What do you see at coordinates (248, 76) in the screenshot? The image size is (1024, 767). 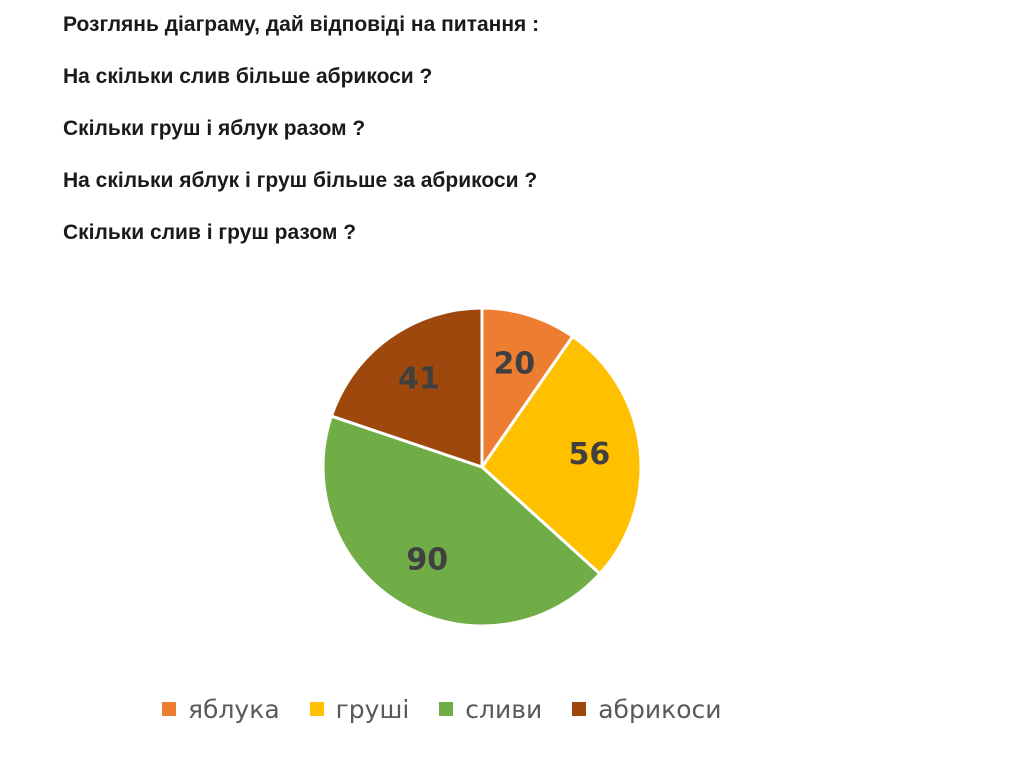 I see `question-1: На скільки слив більше абрикоси ?` at bounding box center [248, 76].